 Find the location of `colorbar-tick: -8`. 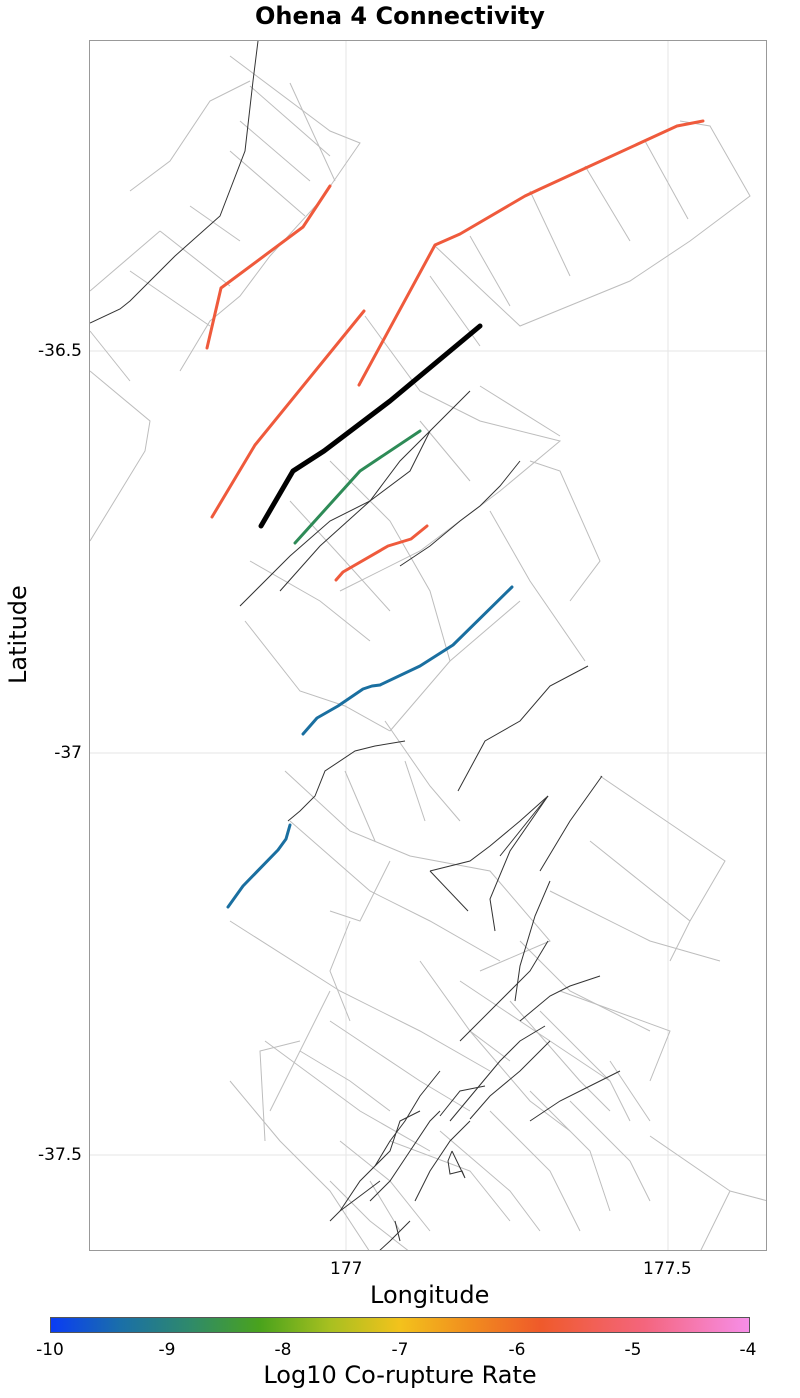

colorbar-tick: -8 is located at coordinates (283, 1350).